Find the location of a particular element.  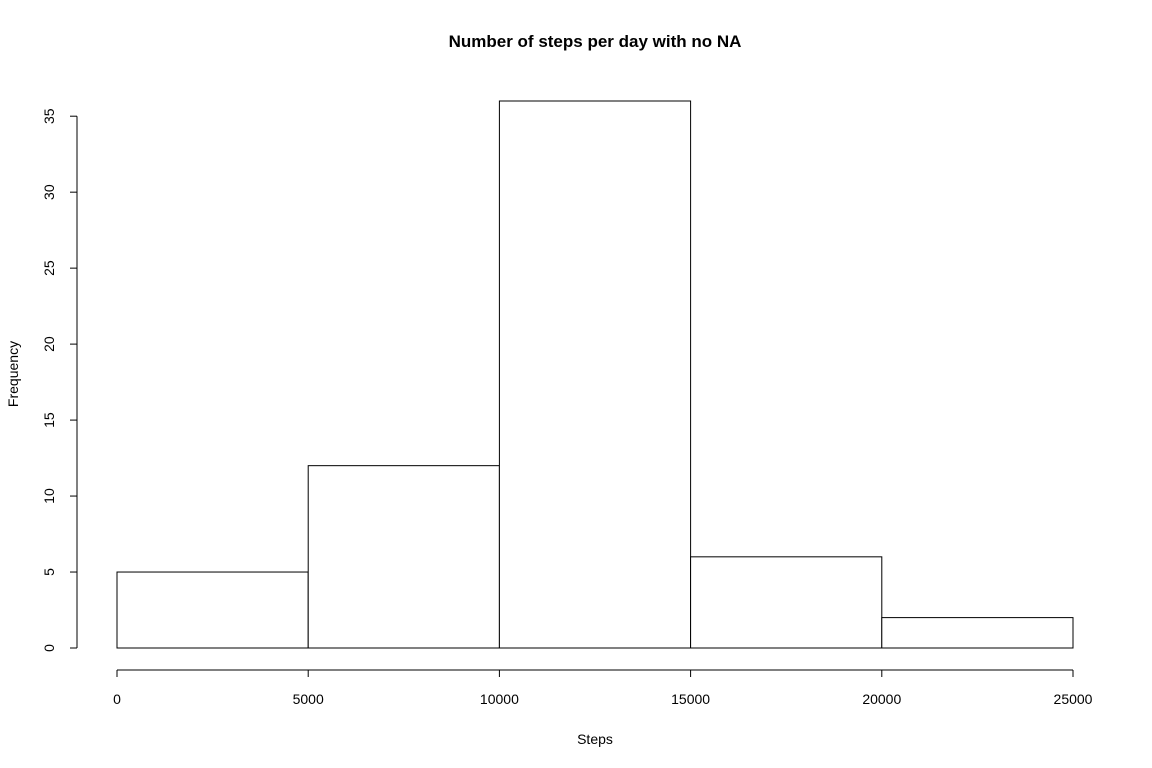

x-tick-label-0: 0 is located at coordinates (117, 699).